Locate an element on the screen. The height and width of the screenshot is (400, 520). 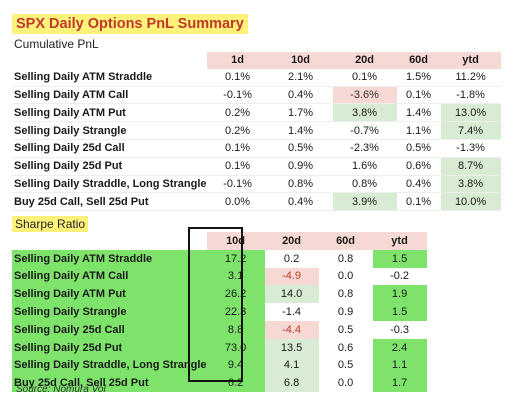
sharpe-row-label: Selling Daily 25d Put is located at coordinates (109, 347).